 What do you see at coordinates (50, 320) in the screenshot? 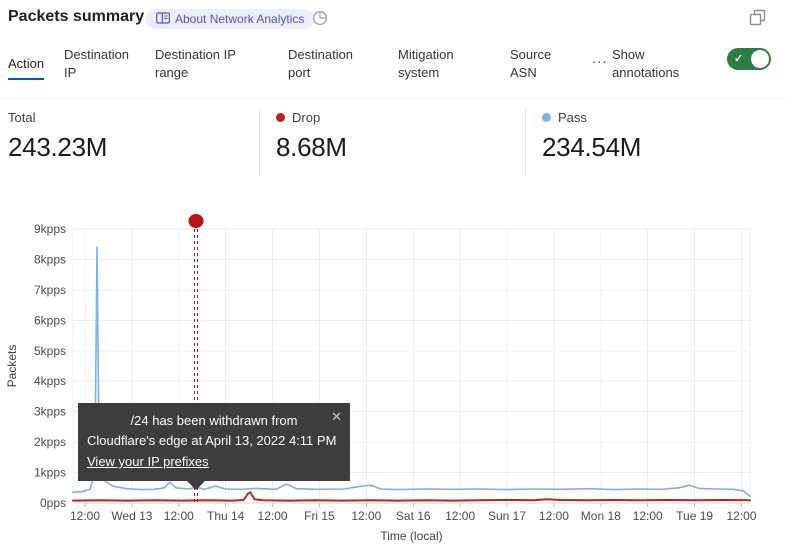
I see `svg-text: 6kpps` at bounding box center [50, 320].